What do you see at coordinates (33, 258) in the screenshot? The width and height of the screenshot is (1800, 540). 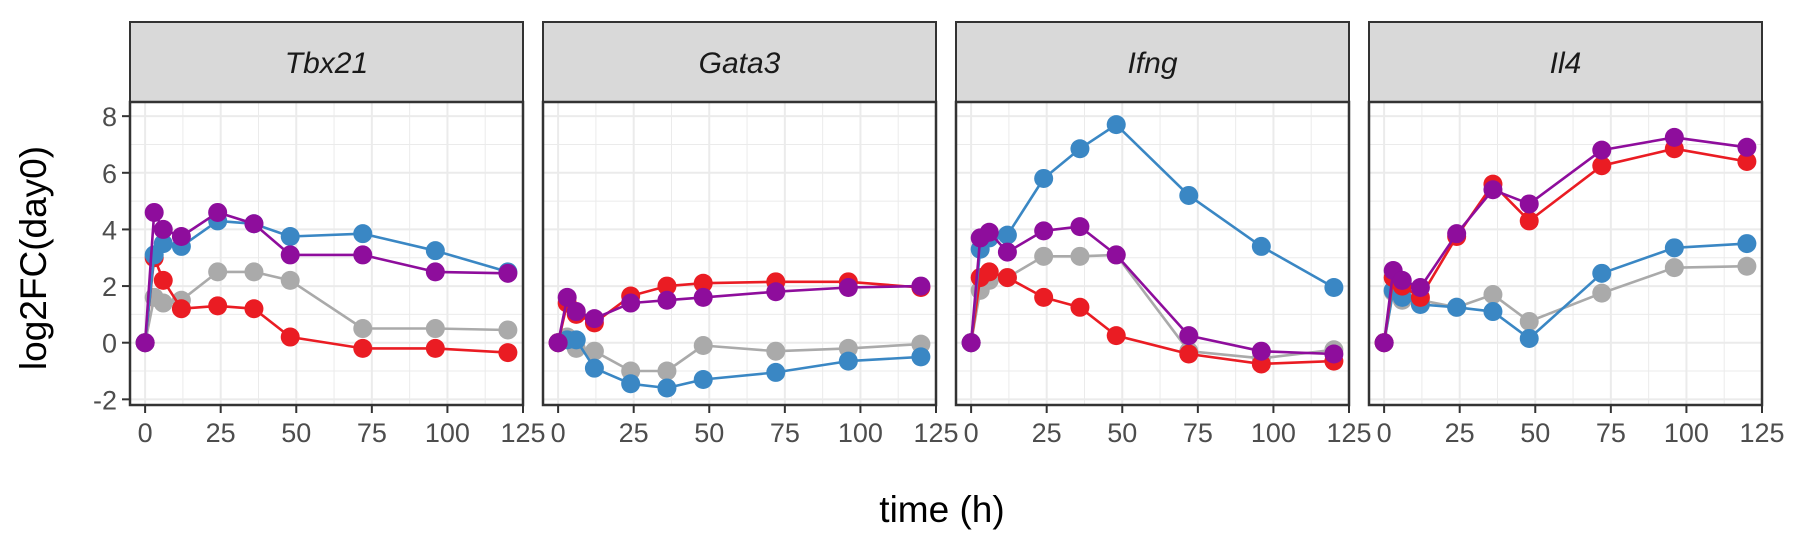 I see `y-axis-title: log2FC(day0)` at bounding box center [33, 258].